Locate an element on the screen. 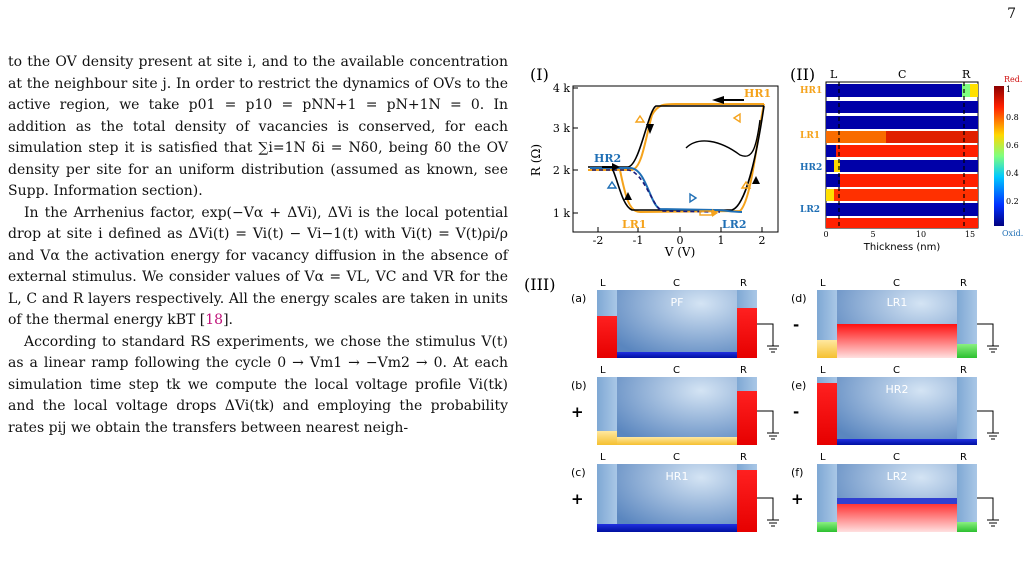 The width and height of the screenshot is (1030, 561). curve-orange-hr1 is located at coordinates (676, 137).